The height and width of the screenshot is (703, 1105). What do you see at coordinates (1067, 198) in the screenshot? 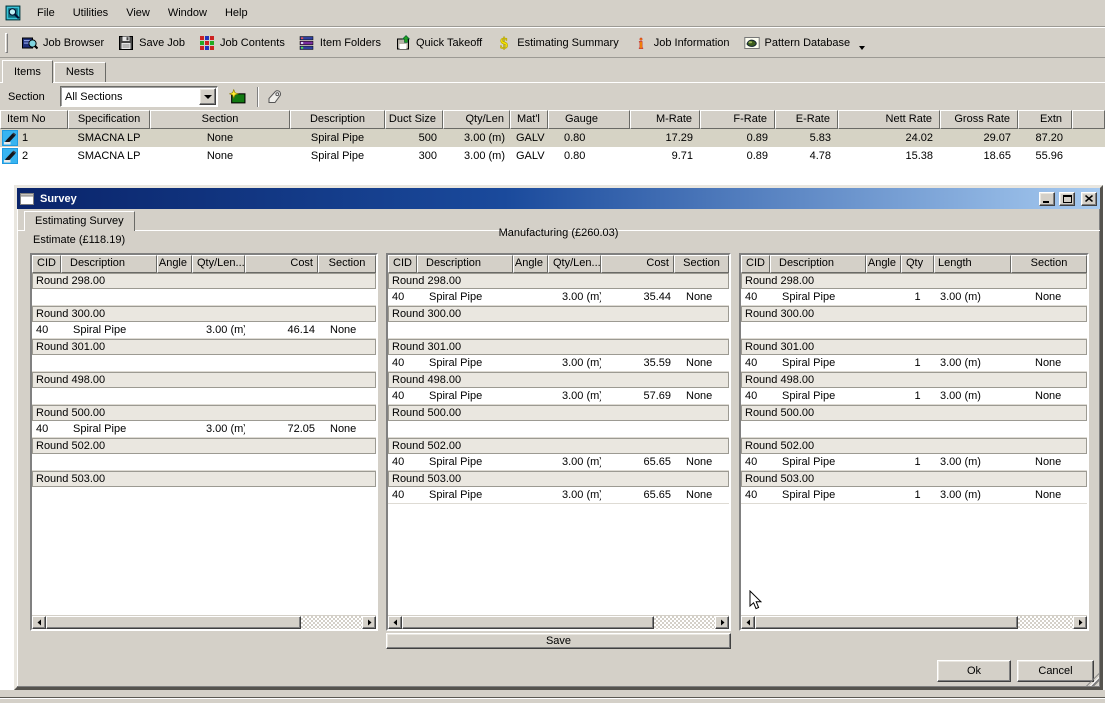
I see `maximize-button` at bounding box center [1067, 198].